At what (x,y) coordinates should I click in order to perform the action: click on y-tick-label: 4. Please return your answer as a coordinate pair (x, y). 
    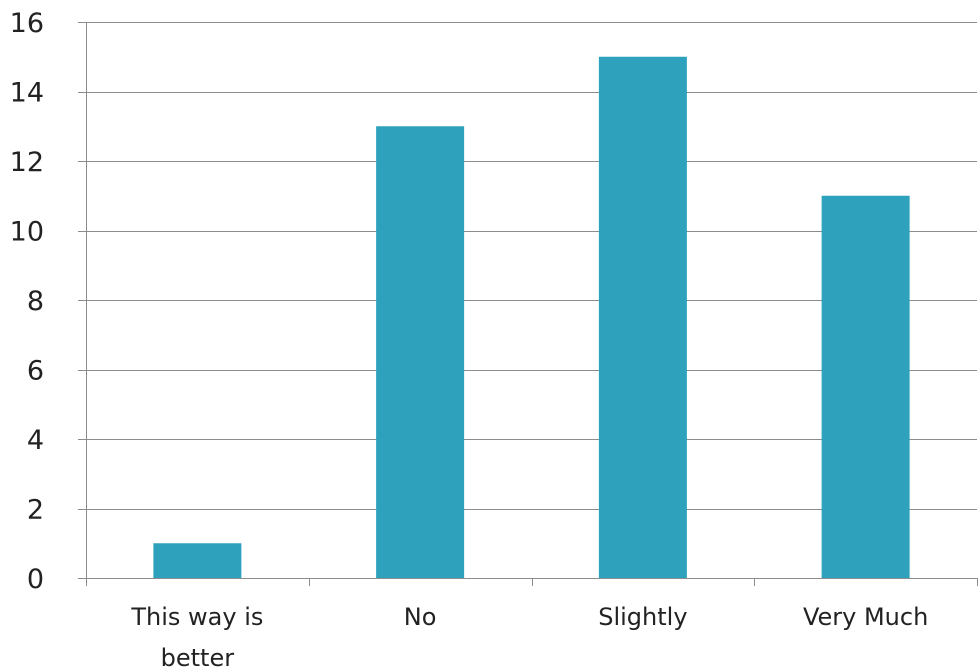
    Looking at the image, I should click on (35, 440).